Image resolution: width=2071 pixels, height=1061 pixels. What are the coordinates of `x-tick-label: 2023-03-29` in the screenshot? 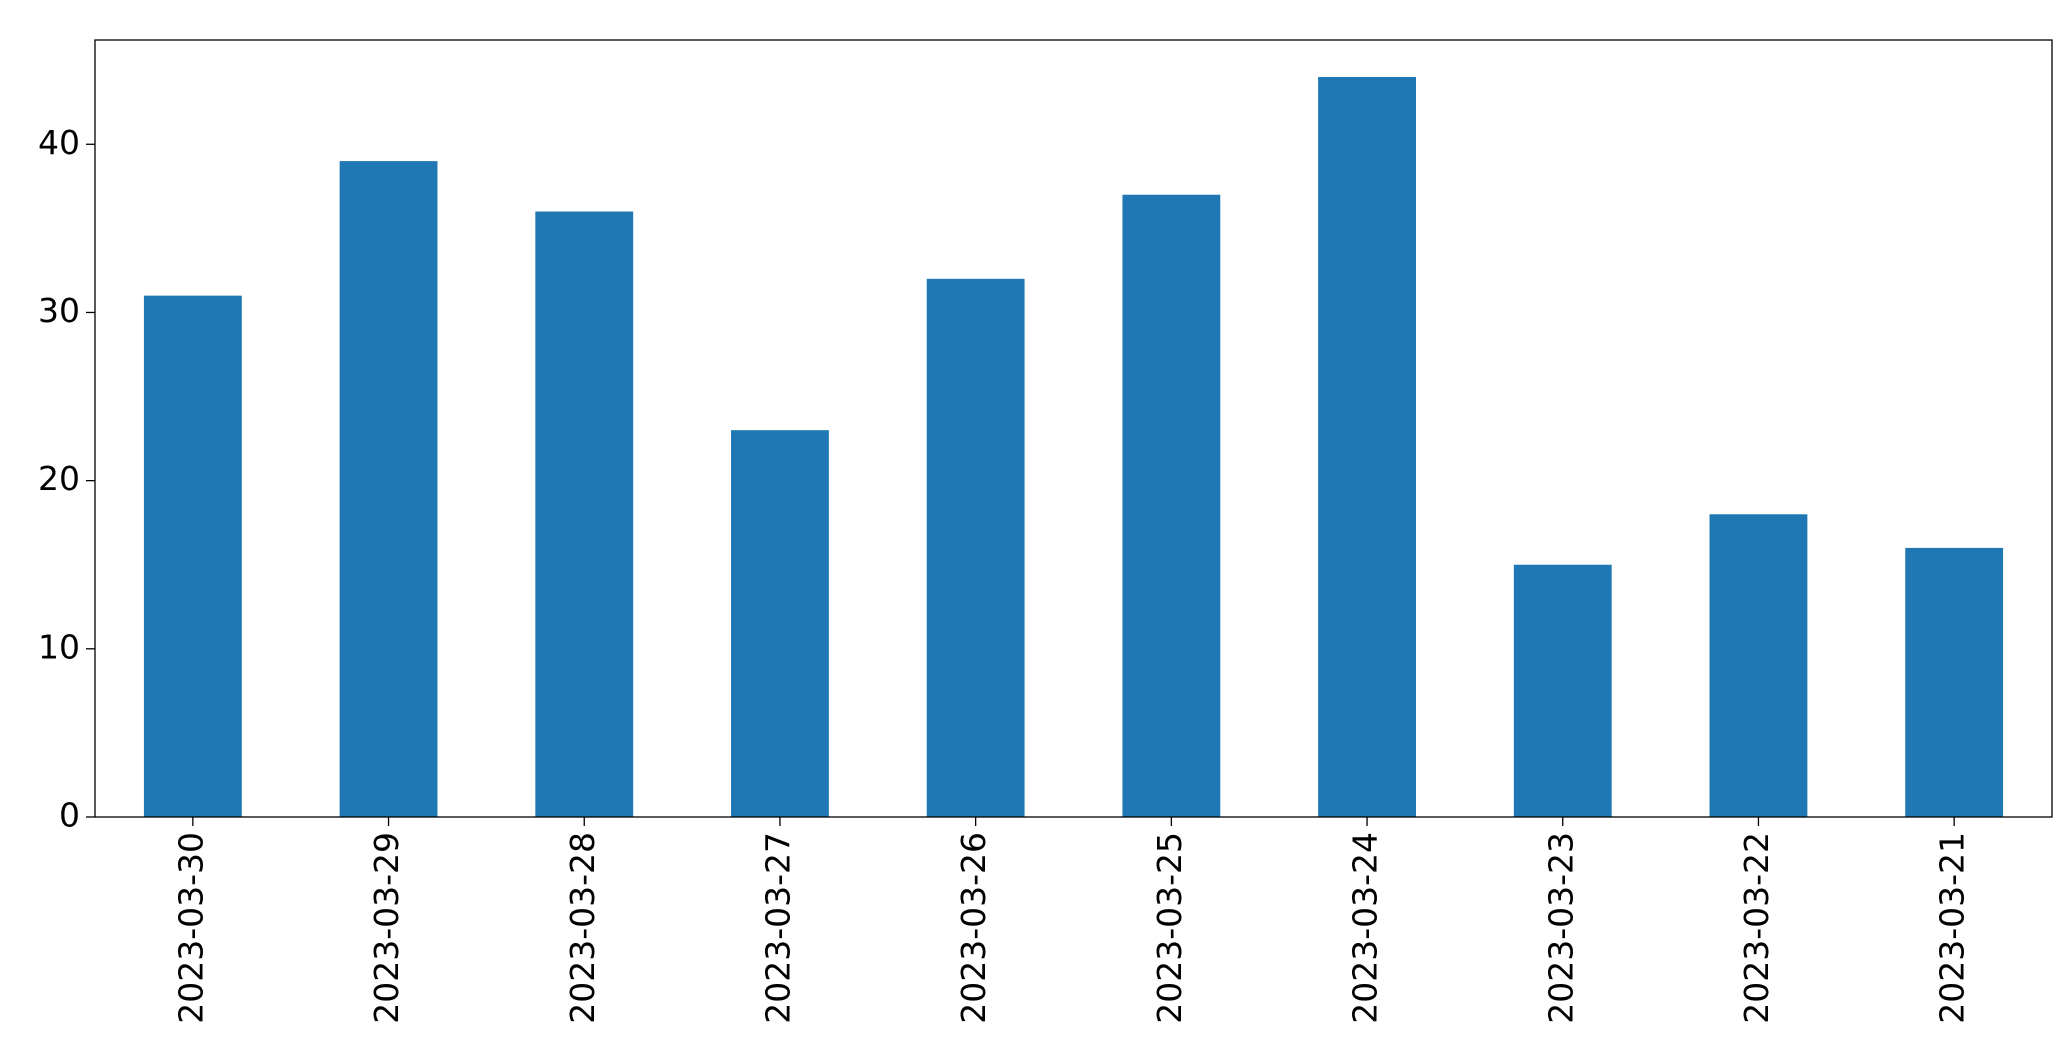 It's located at (386, 928).